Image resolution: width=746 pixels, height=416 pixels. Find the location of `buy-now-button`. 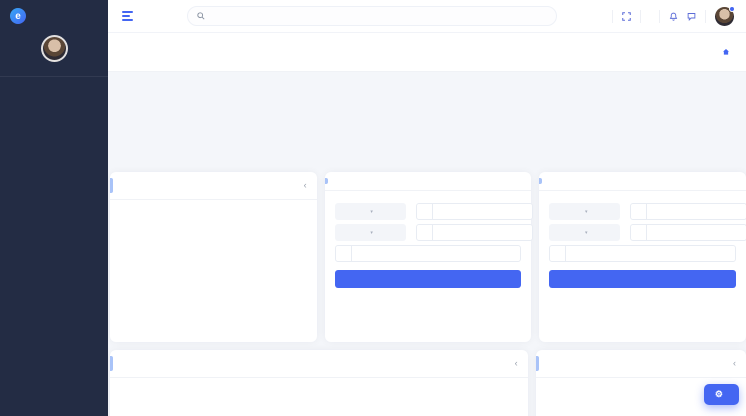

buy-now-button is located at coordinates (428, 279).